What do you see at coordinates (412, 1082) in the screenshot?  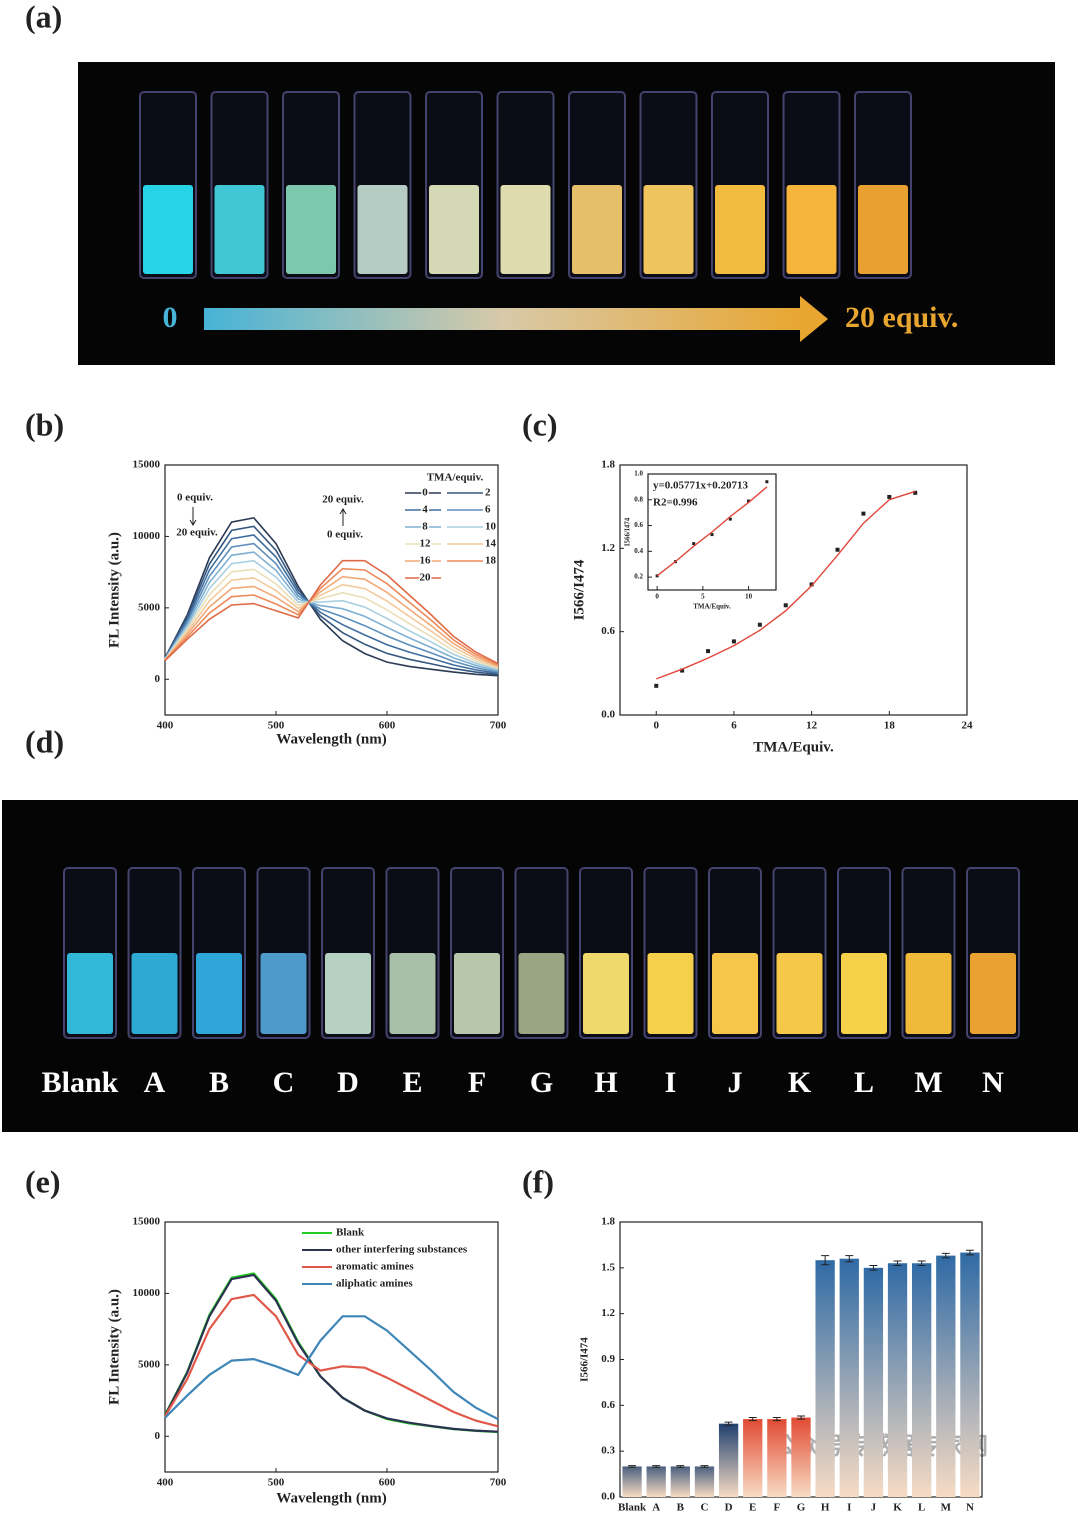 I see `sample-label: E` at bounding box center [412, 1082].